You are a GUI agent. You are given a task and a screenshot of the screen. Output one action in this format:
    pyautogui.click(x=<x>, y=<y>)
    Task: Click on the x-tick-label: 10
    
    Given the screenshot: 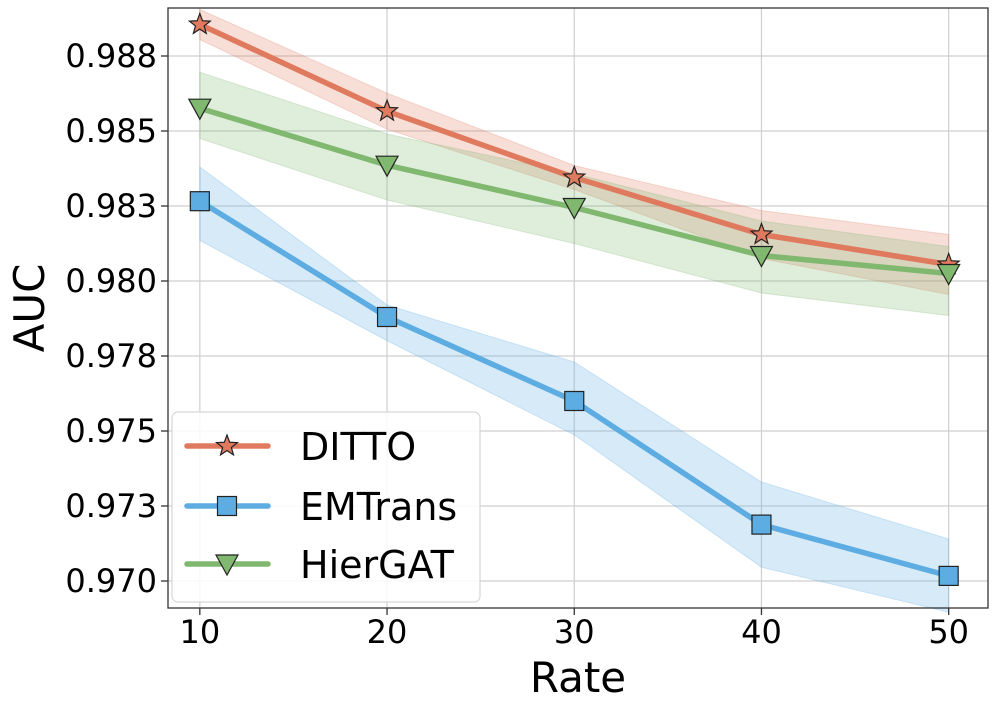 What is the action you would take?
    pyautogui.click(x=199, y=632)
    